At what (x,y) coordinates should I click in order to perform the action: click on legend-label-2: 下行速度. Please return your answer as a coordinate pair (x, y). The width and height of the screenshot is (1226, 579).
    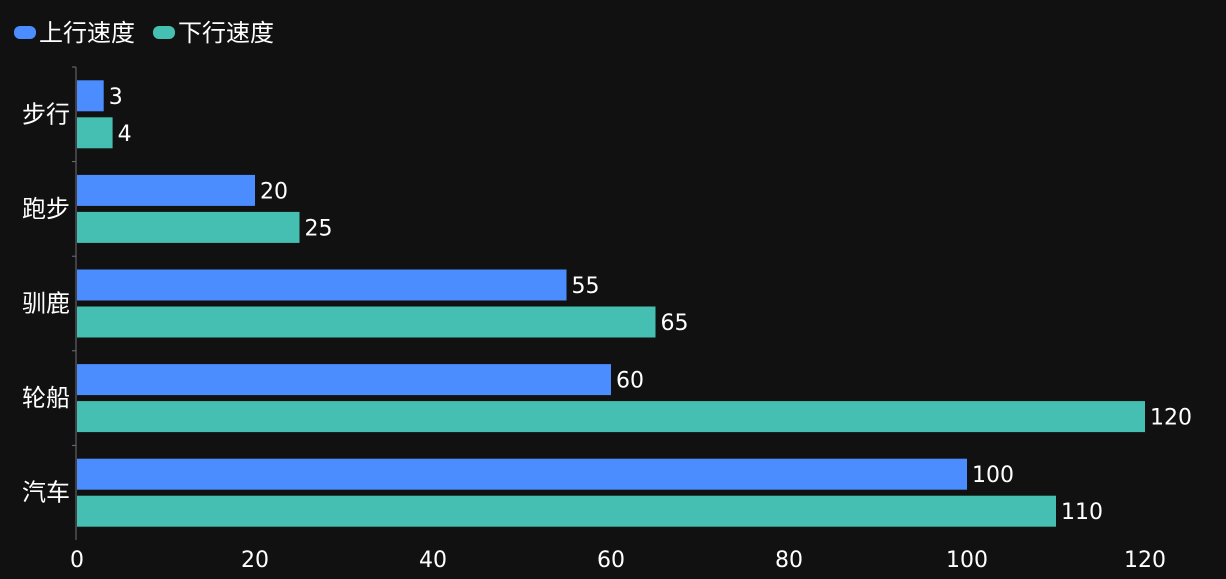
    Looking at the image, I should click on (226, 33).